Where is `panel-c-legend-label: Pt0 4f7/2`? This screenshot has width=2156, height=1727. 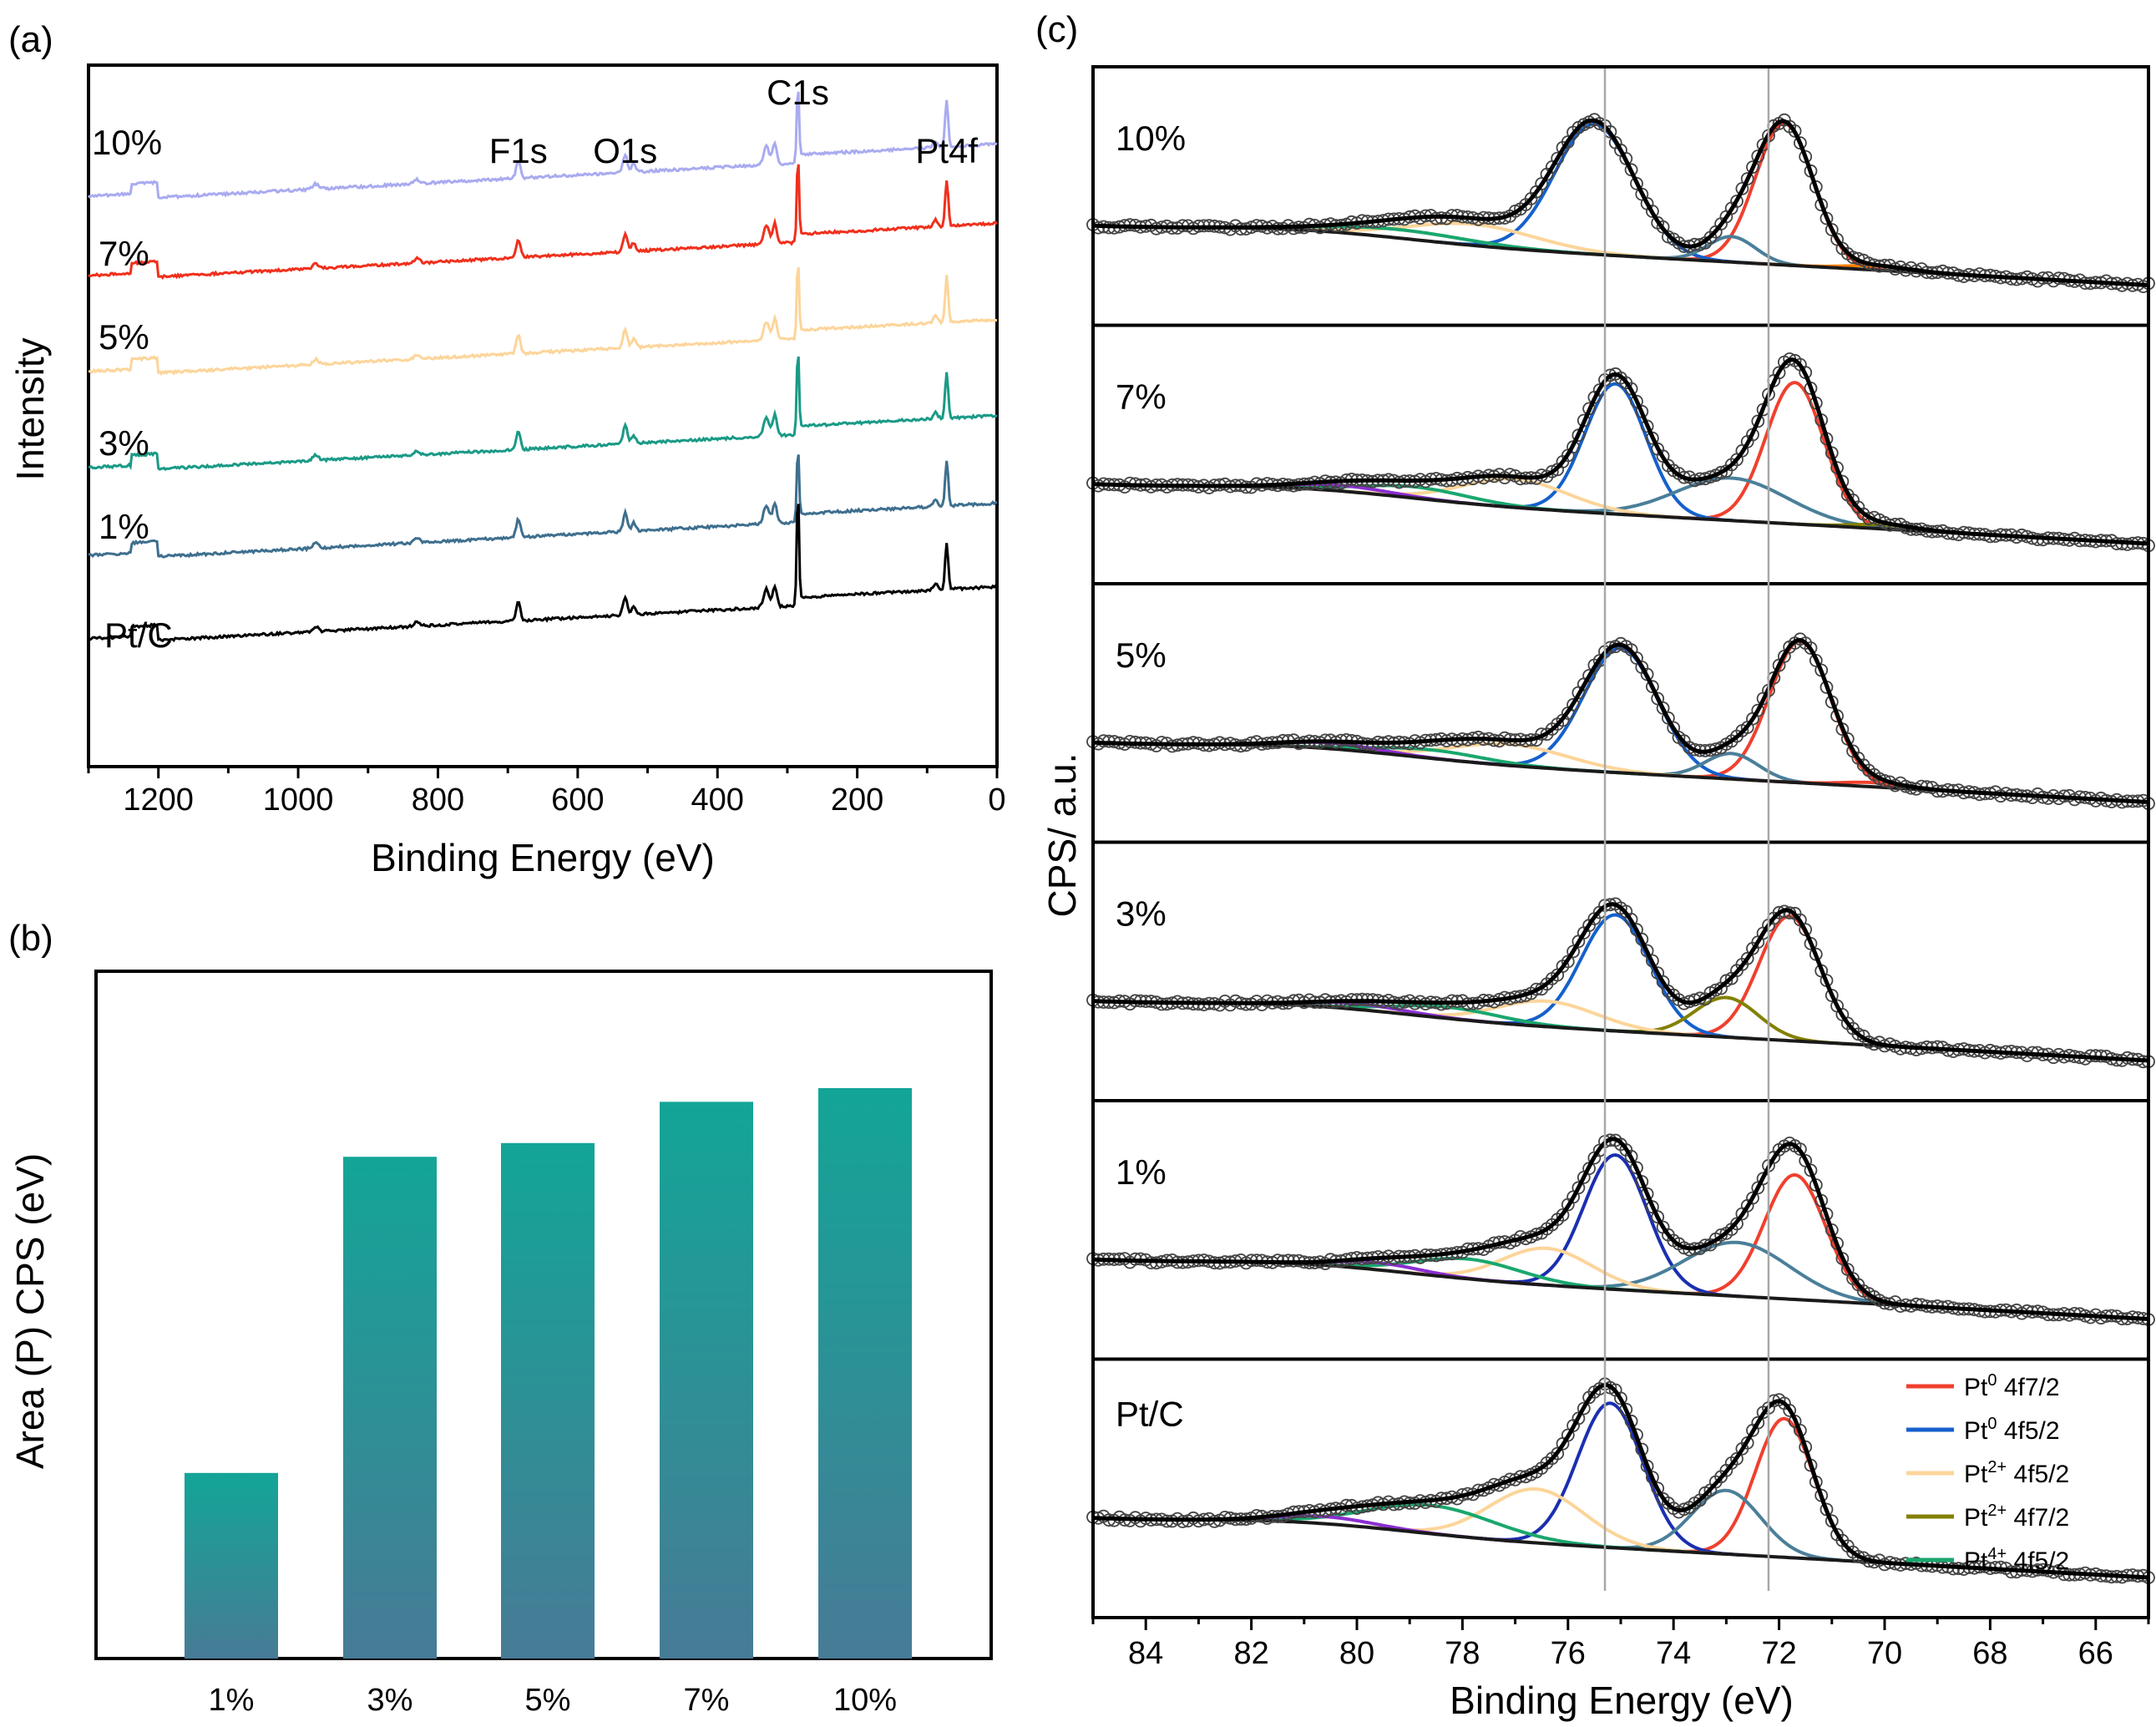 panel-c-legend-label: Pt0 4f7/2 is located at coordinates (2012, 1386).